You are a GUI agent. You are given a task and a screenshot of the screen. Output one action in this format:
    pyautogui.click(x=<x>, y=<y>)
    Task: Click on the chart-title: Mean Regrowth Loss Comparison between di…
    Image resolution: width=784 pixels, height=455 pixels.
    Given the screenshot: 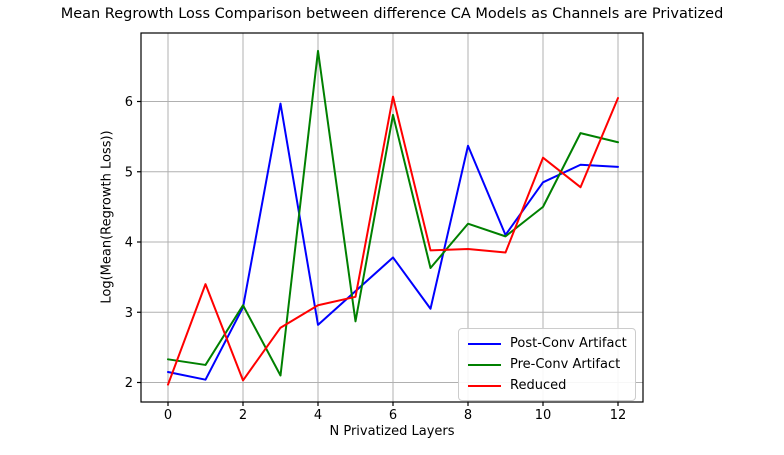 What is the action you would take?
    pyautogui.click(x=392, y=14)
    